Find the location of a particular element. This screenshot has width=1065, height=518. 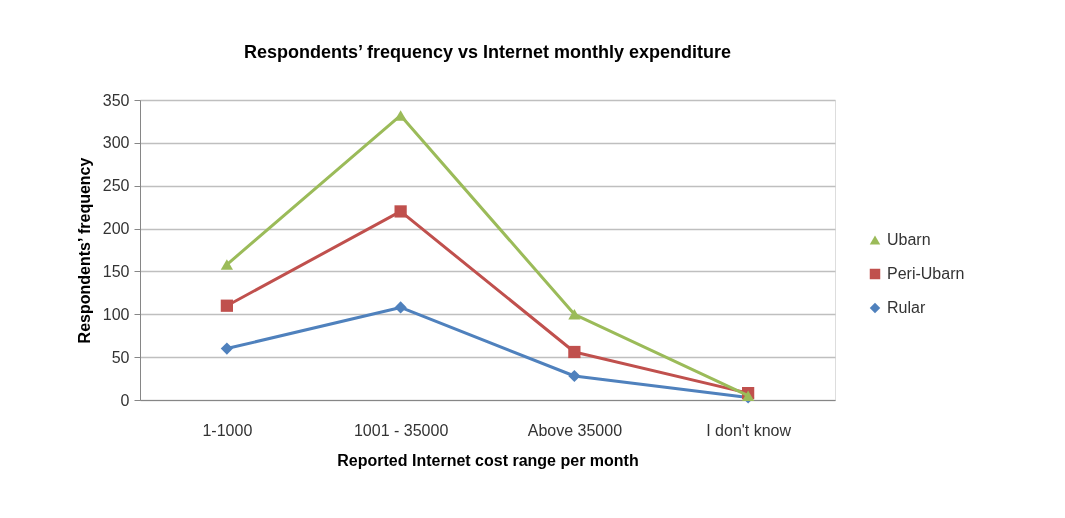

x-tick-label: 1001 - 35000 is located at coordinates (401, 430).